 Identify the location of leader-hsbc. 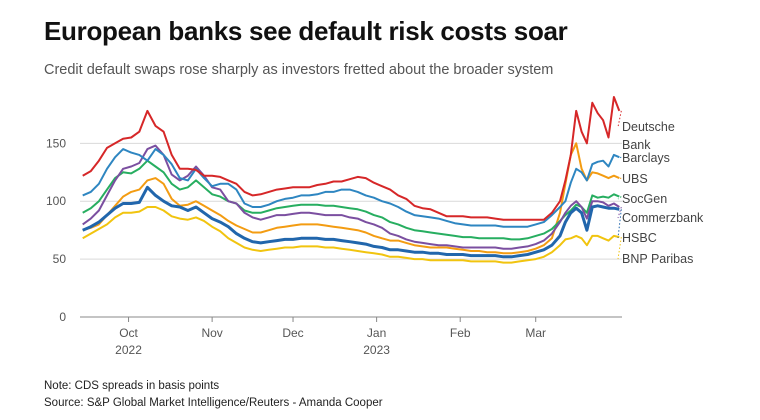
(619, 224).